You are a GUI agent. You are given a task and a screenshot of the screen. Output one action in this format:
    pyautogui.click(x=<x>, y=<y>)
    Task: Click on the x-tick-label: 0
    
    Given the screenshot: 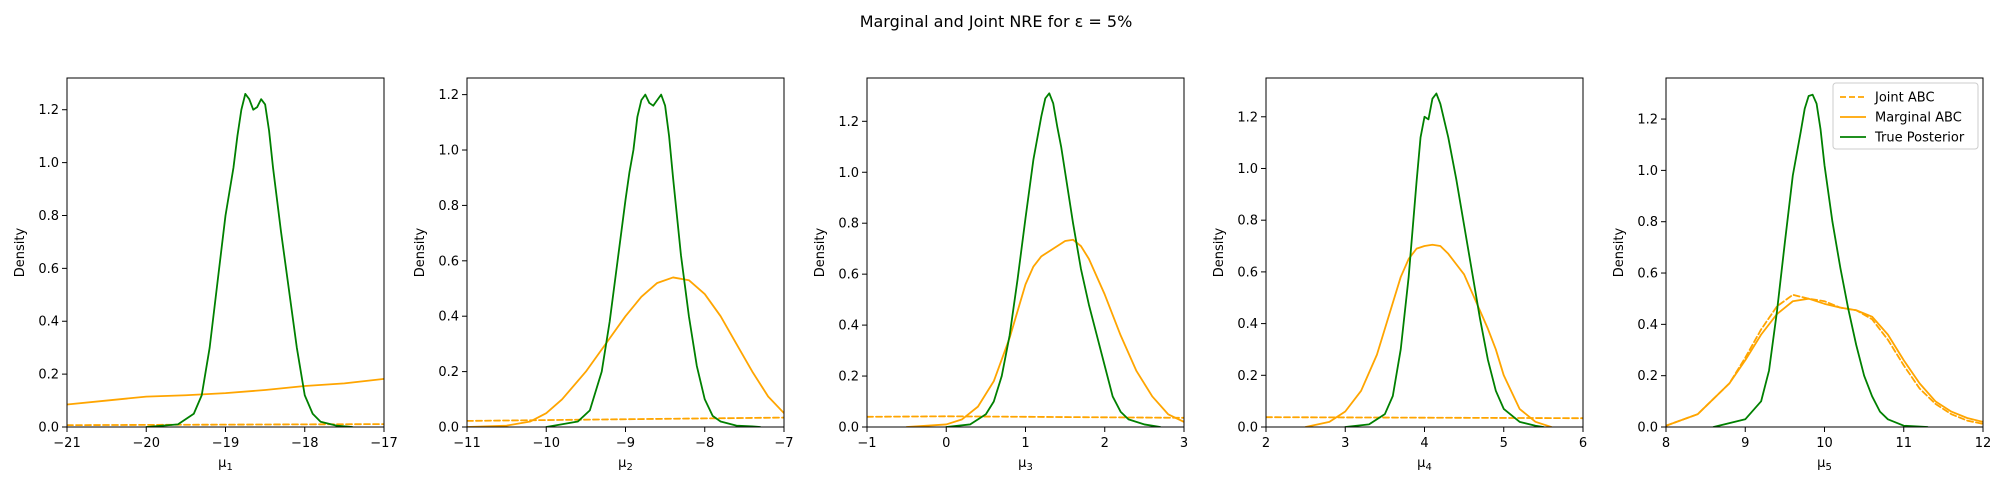 What is the action you would take?
    pyautogui.click(x=946, y=443)
    